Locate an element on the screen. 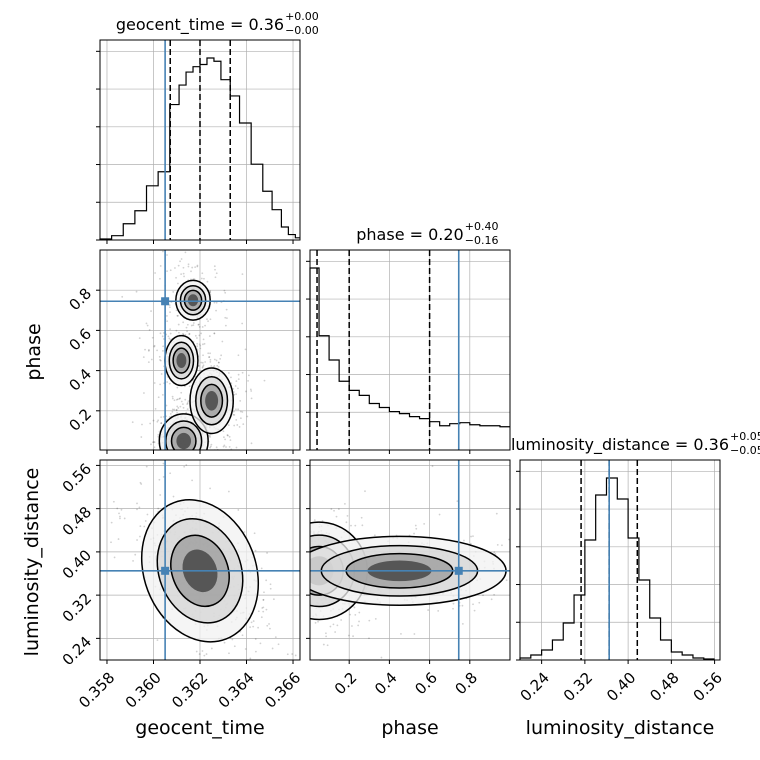 This screenshot has height=760, width=760. luminosity-distance-y-axis-label: luminosity_distance is located at coordinates (32, 562).